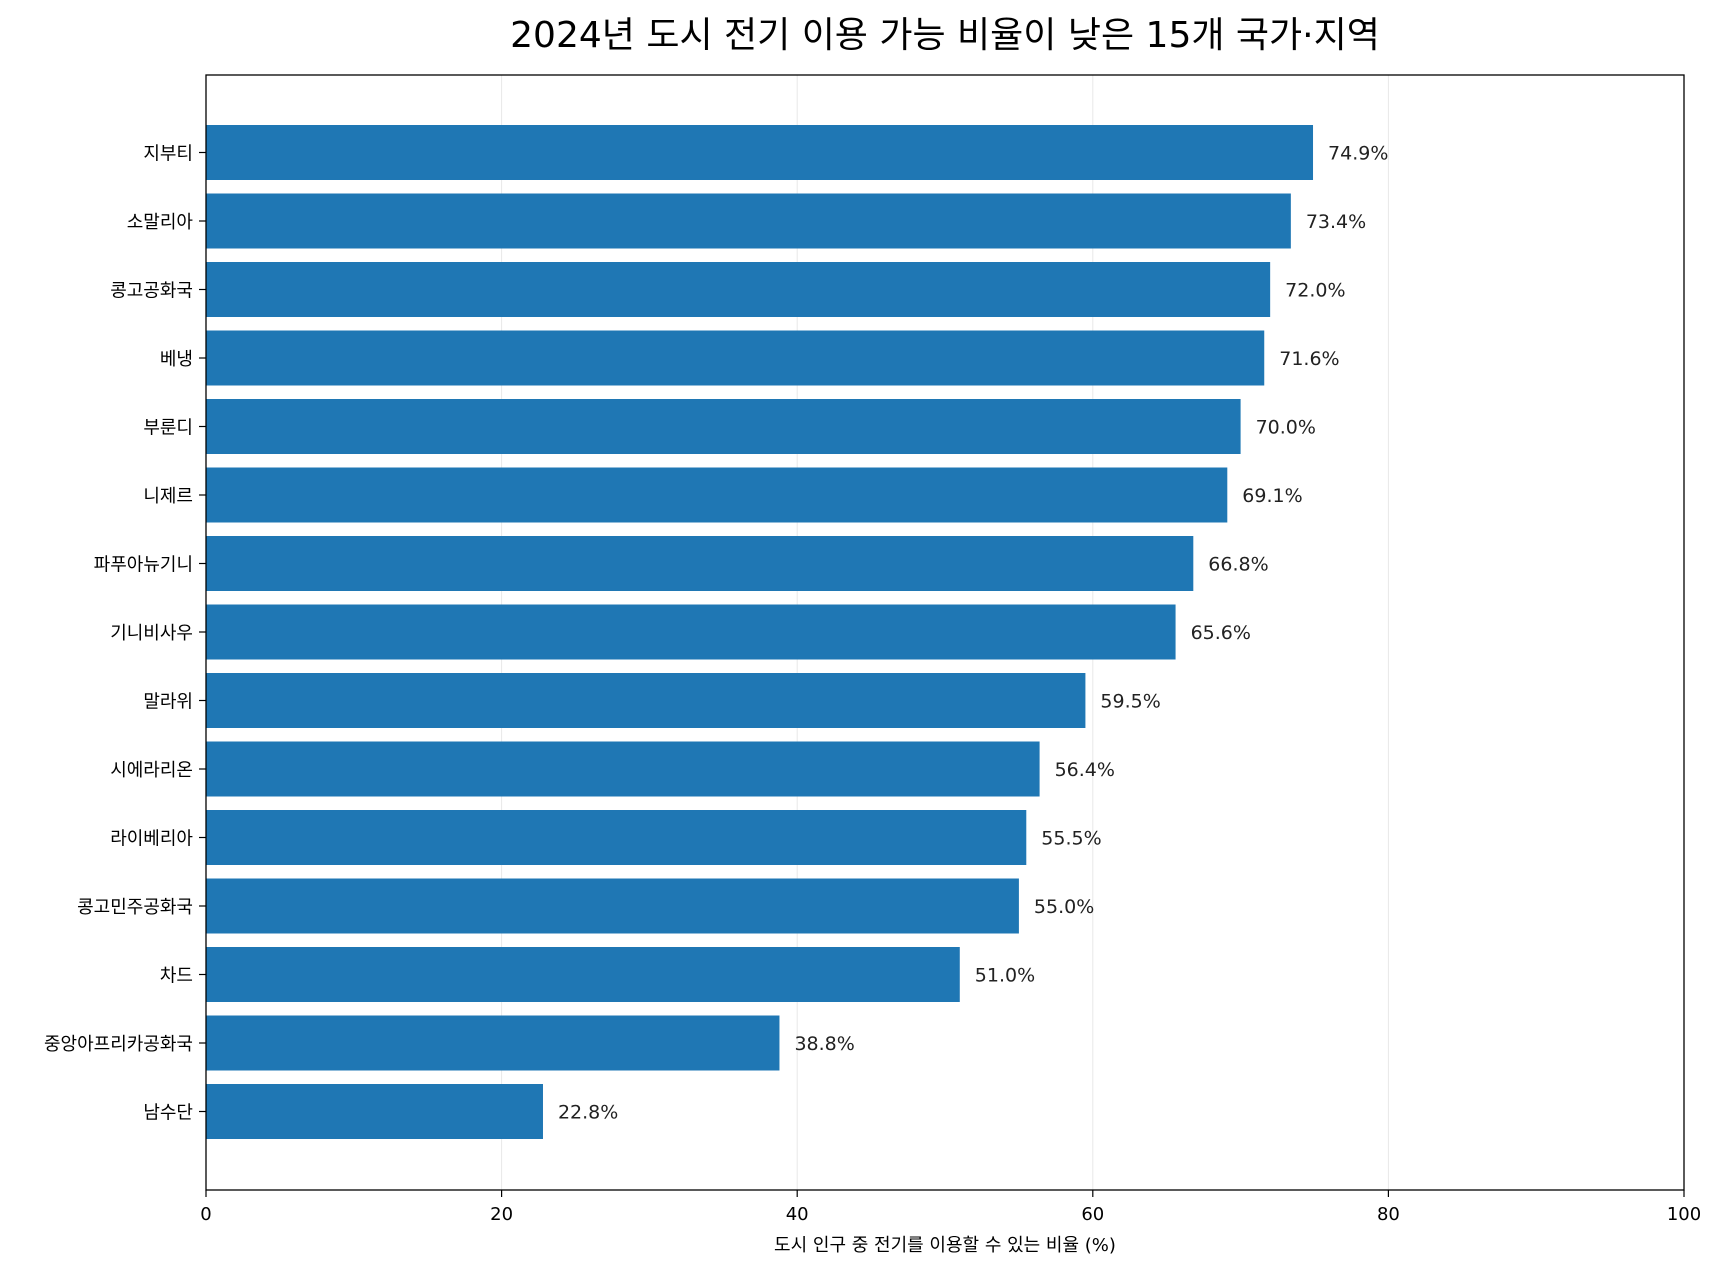 This screenshot has width=1711, height=1262. I want to click on category-label: 시에라리온, so click(151, 770).